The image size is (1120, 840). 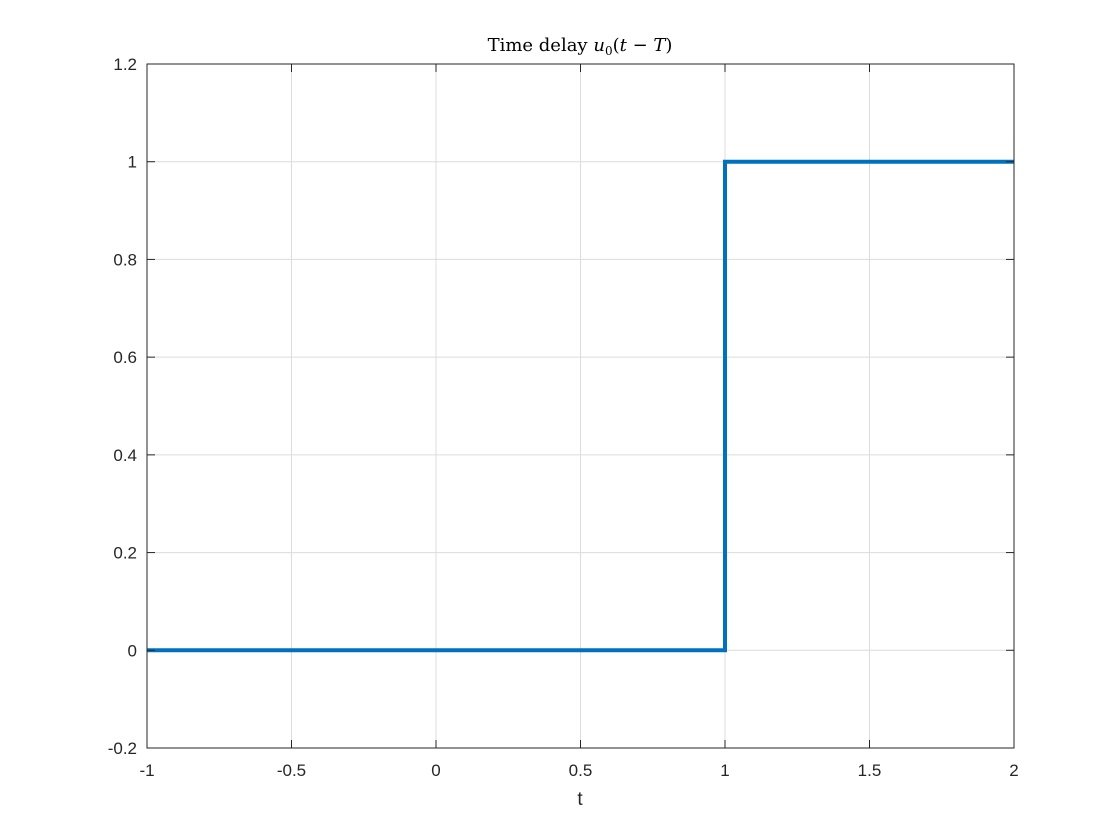 What do you see at coordinates (616, 45) in the screenshot?
I see `chart-title-open: (` at bounding box center [616, 45].